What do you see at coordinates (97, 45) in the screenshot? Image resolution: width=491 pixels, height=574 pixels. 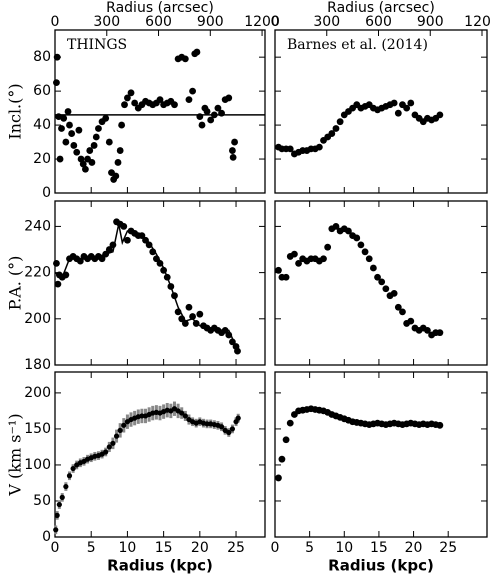 I see `annotation: THINGS` at bounding box center [97, 45].